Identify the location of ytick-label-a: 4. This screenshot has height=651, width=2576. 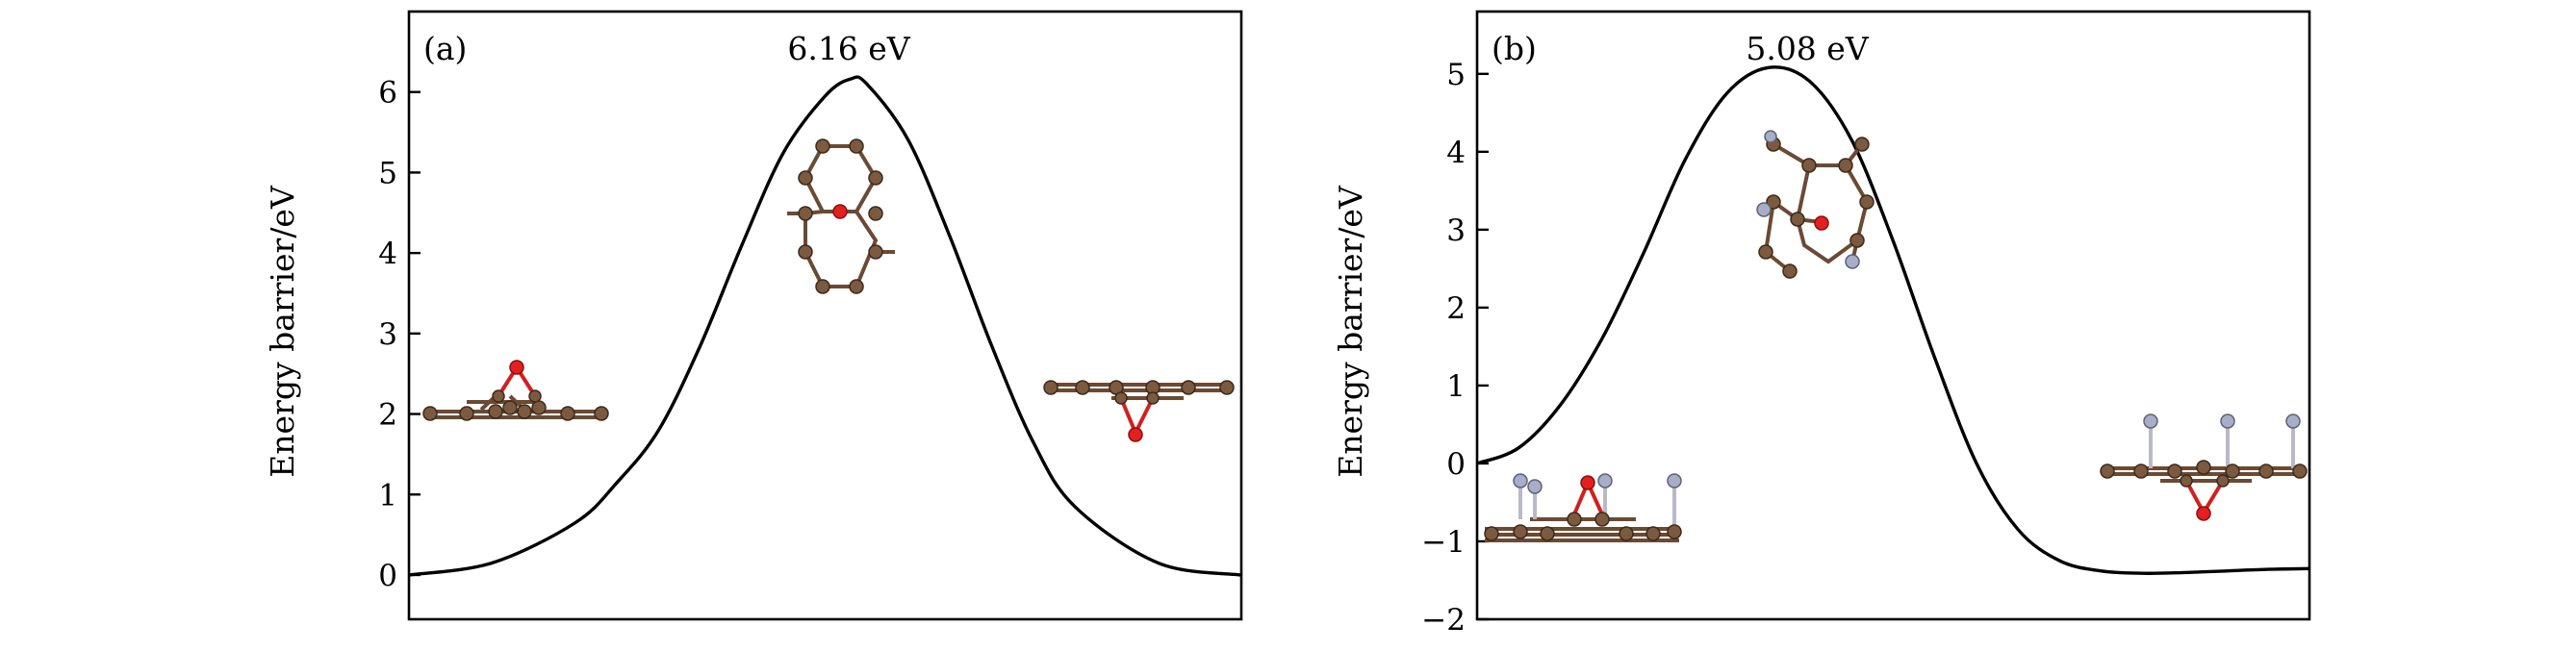
(387, 254).